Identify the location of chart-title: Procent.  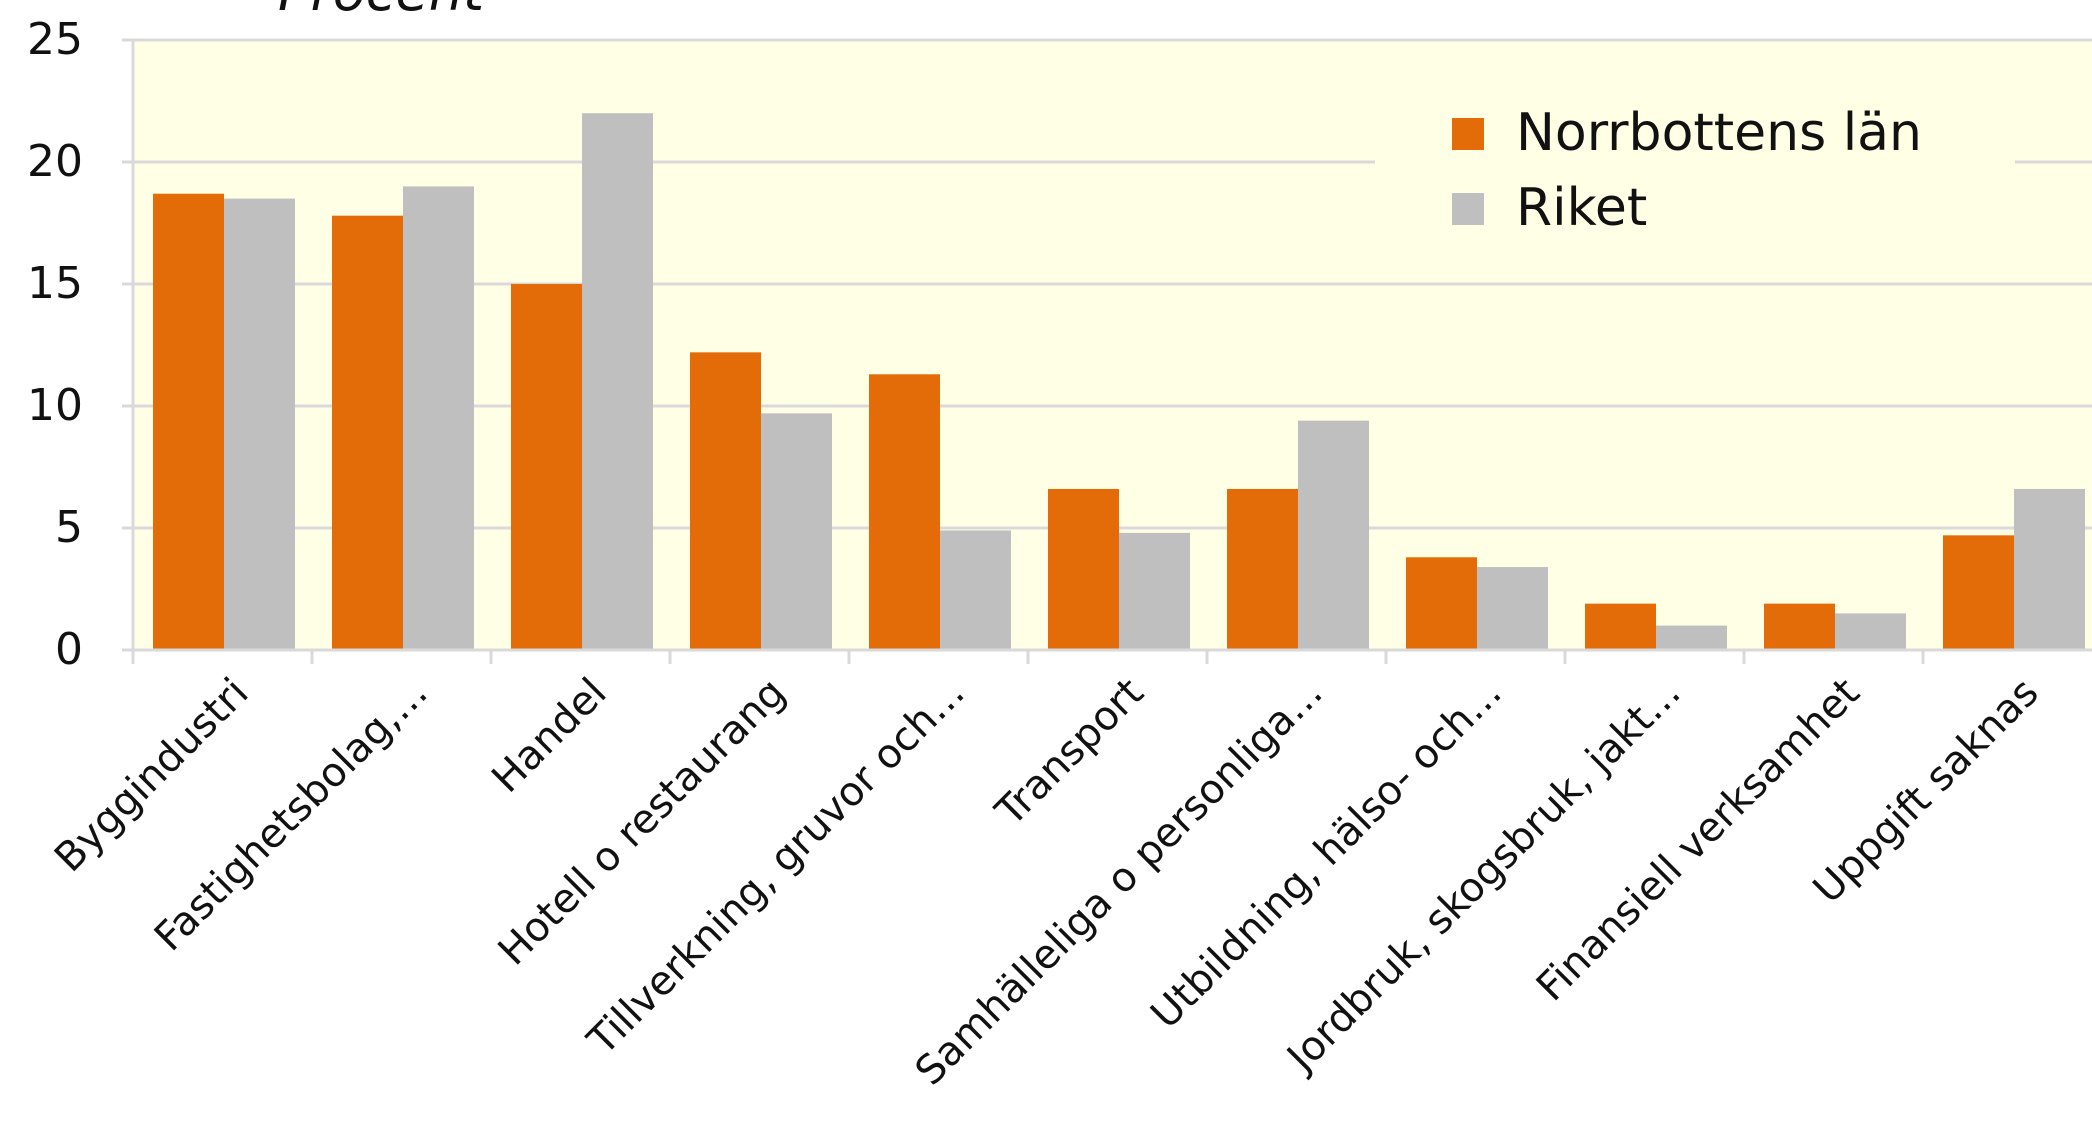
(382, 11).